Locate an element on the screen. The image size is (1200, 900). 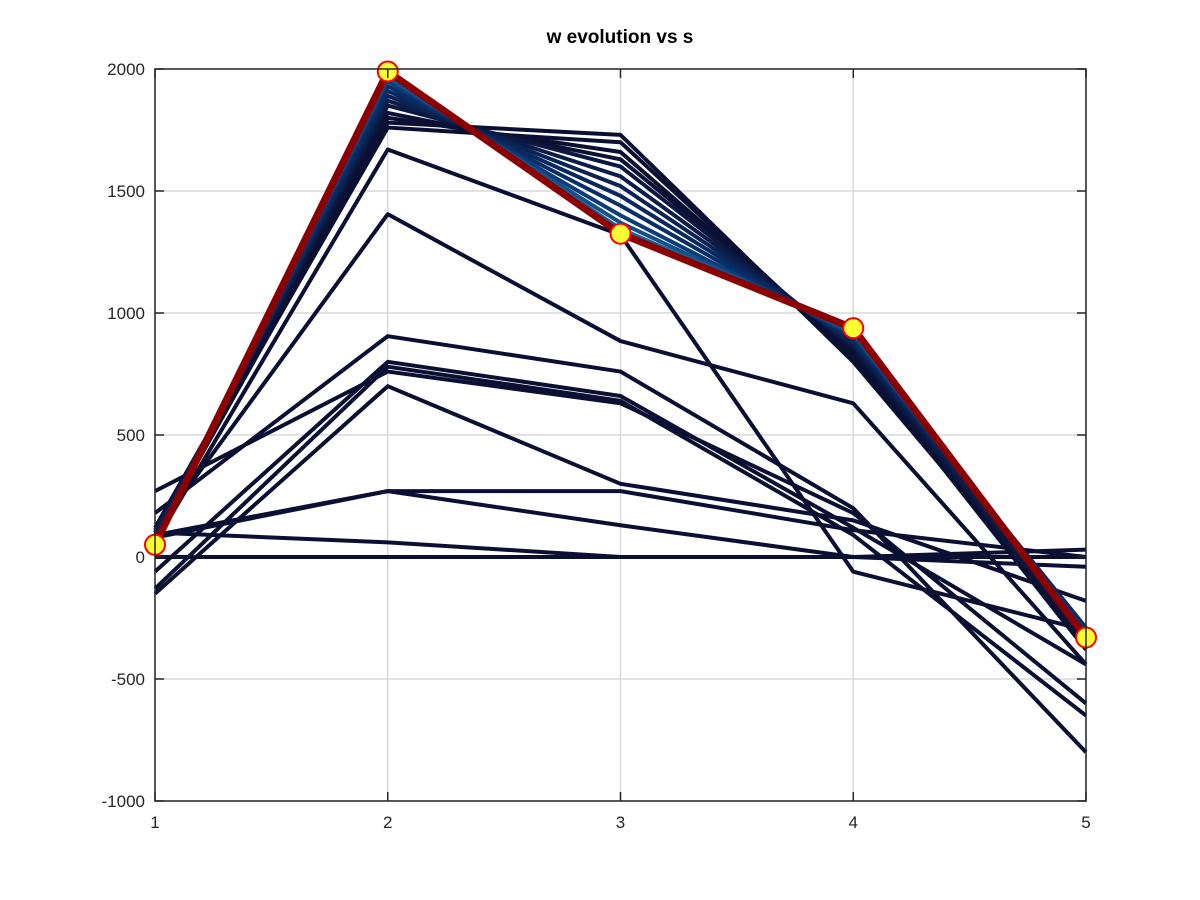
y-tick-label: 0 is located at coordinates (140, 557).